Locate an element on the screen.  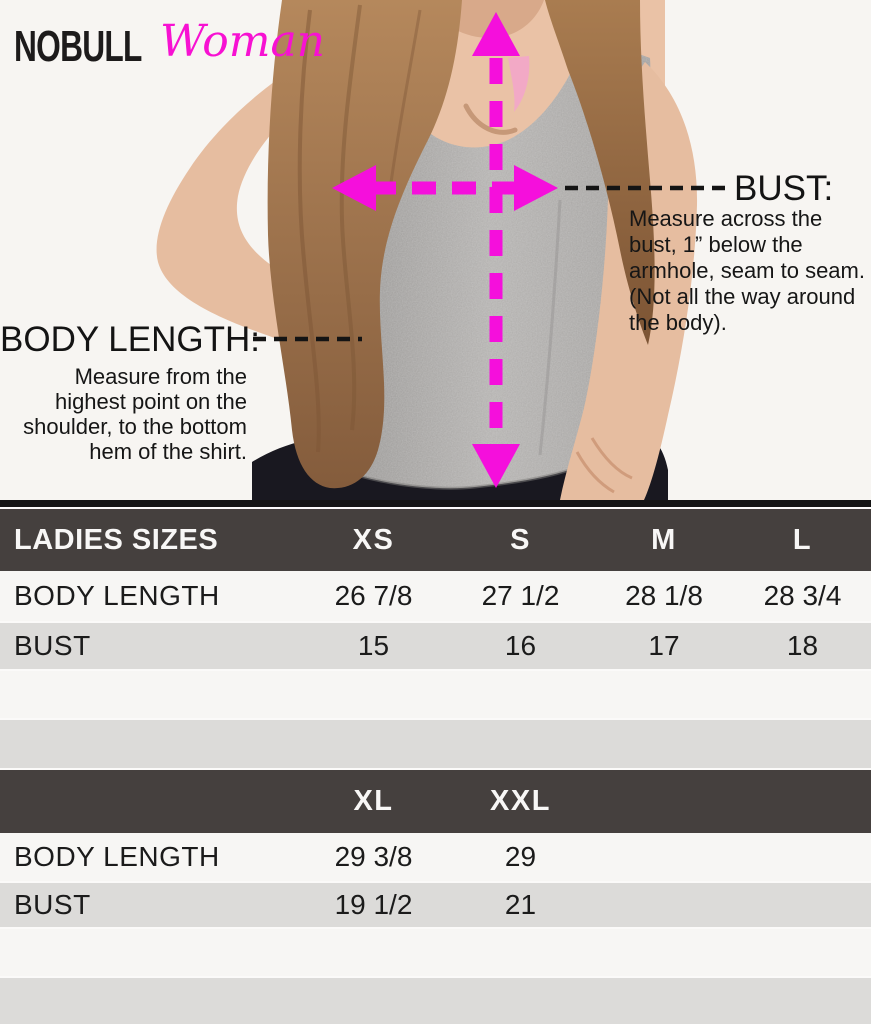
value-m: 17 is located at coordinates (664, 645).